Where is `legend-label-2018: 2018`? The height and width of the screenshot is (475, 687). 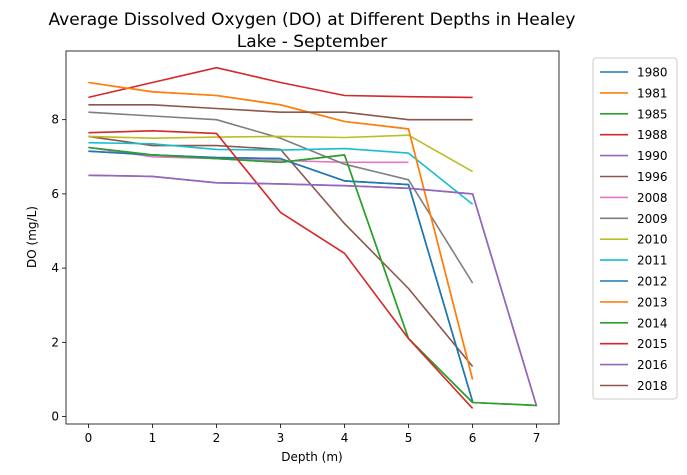
legend-label-2018: 2018 is located at coordinates (652, 386).